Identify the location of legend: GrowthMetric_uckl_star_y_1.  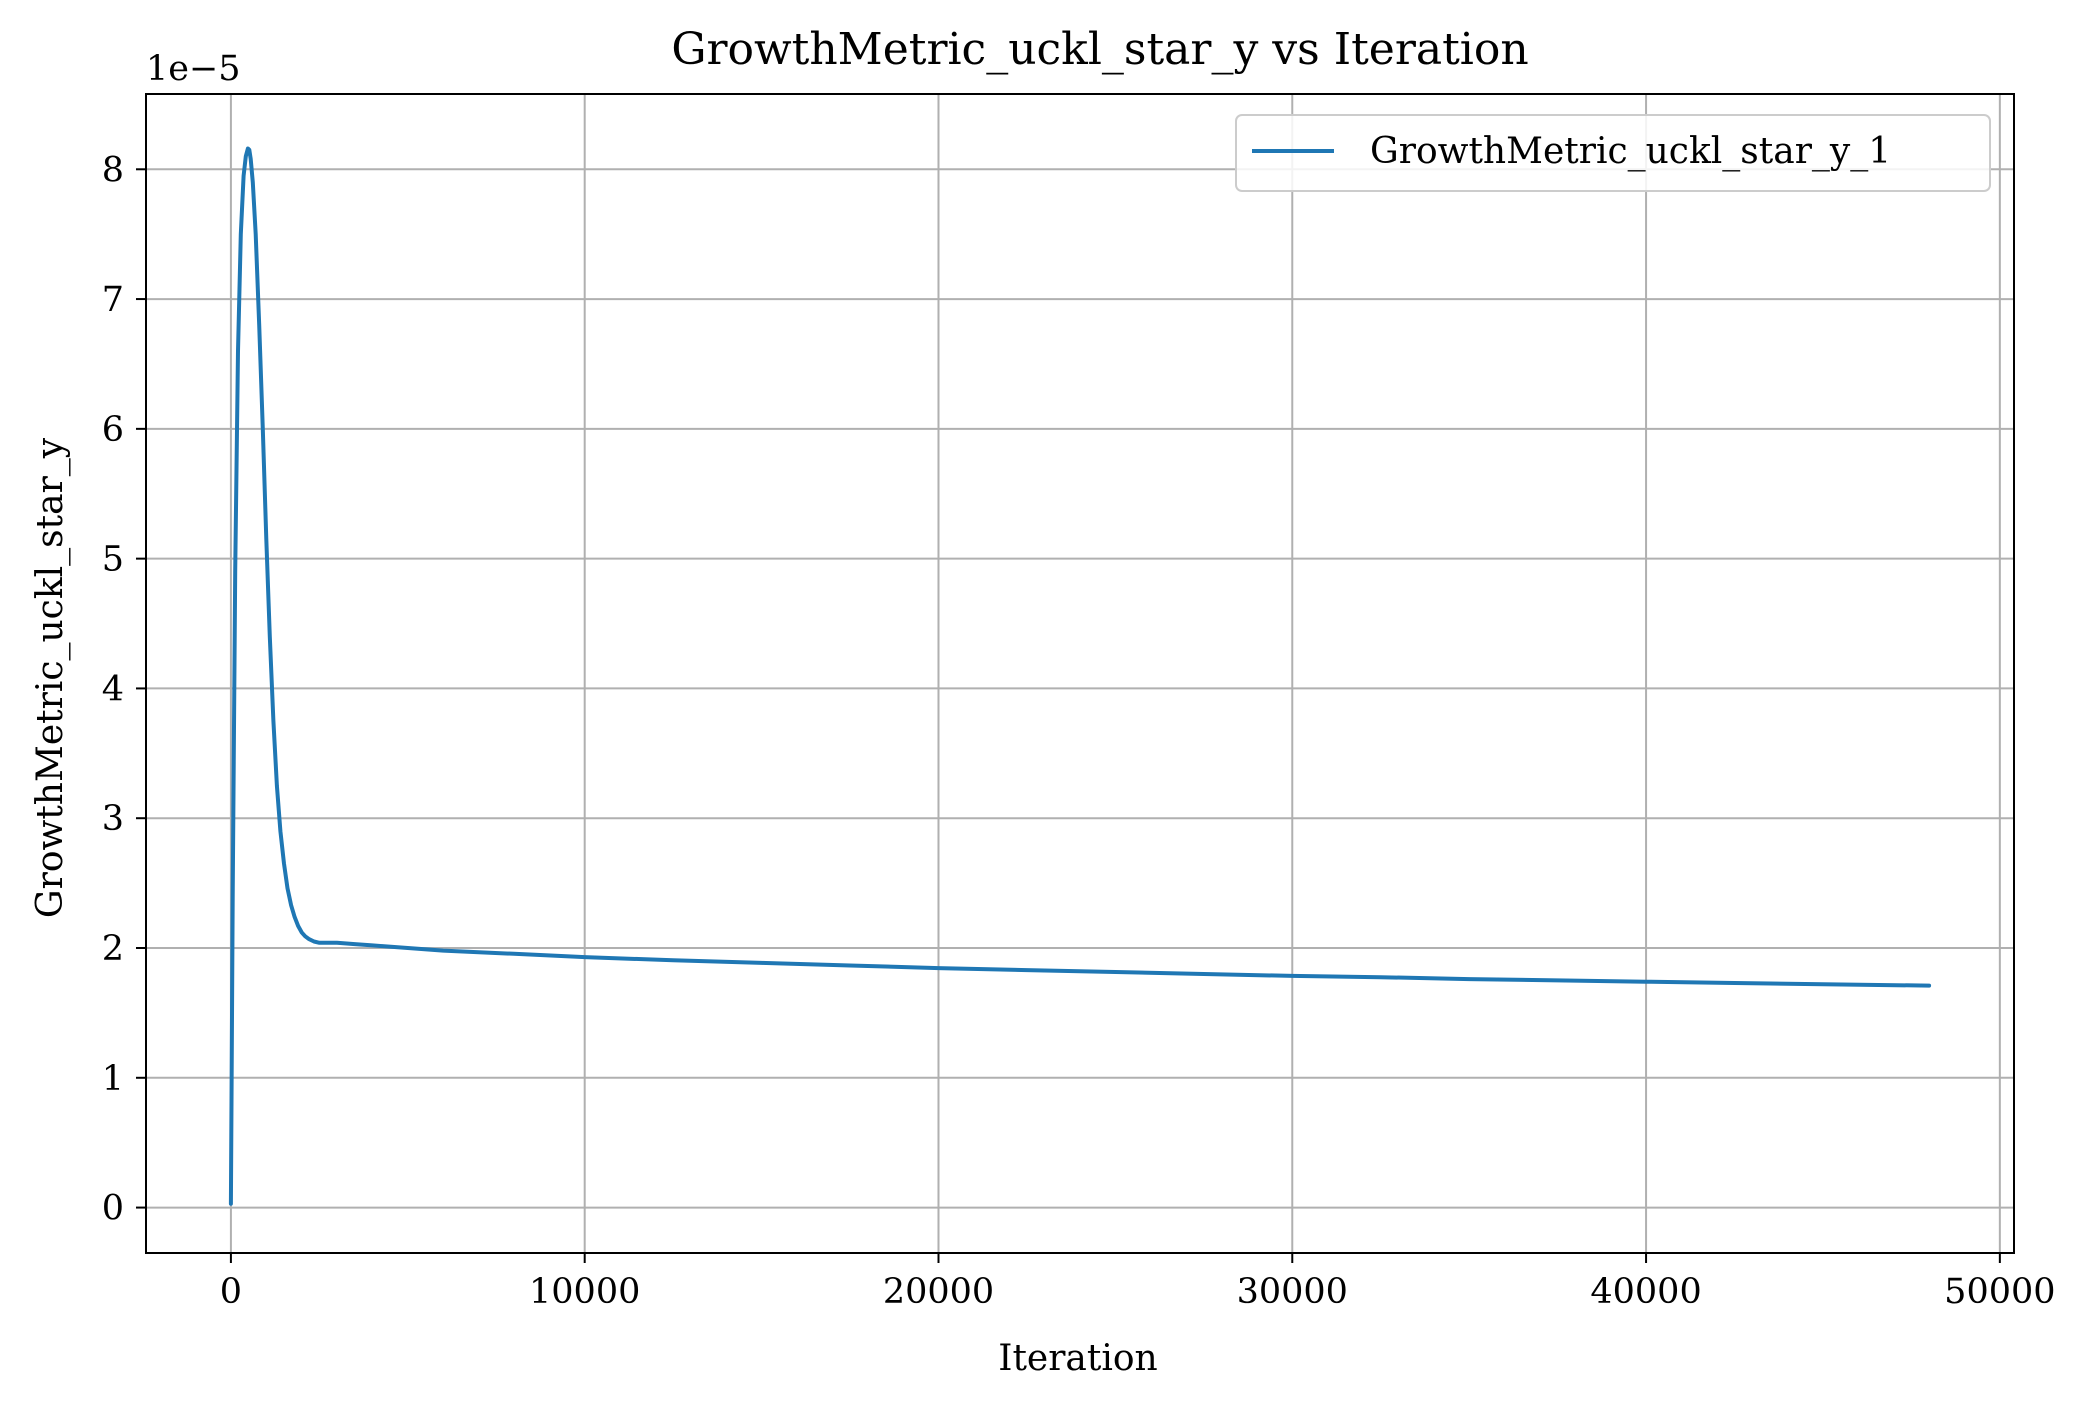
(1613, 153).